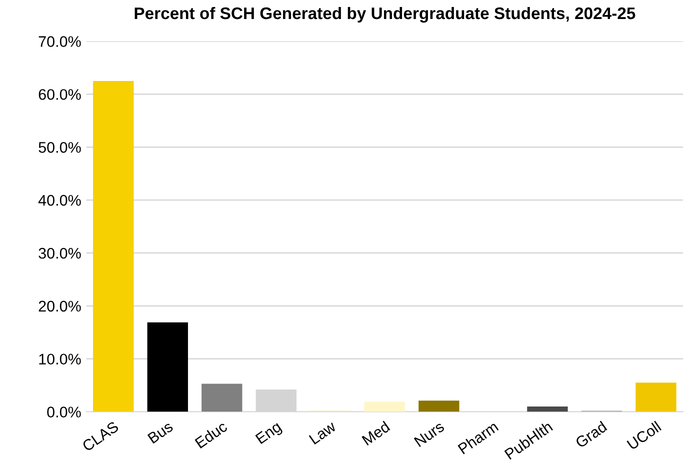 Image resolution: width=690 pixels, height=469 pixels. I want to click on x-tick-label: Nurs, so click(429, 434).